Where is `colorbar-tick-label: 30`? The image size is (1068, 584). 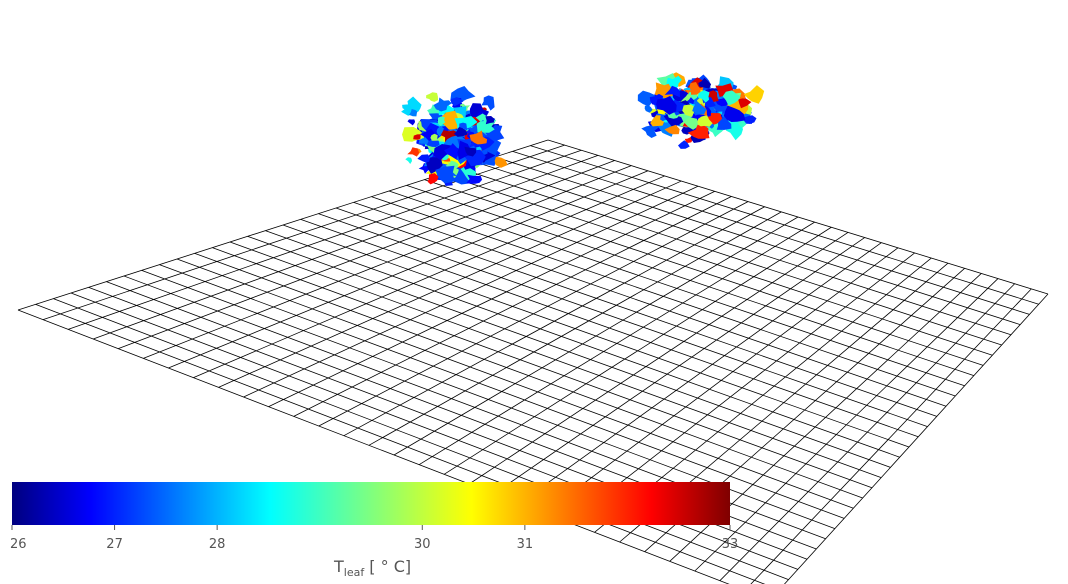 colorbar-tick-label: 30 is located at coordinates (422, 544).